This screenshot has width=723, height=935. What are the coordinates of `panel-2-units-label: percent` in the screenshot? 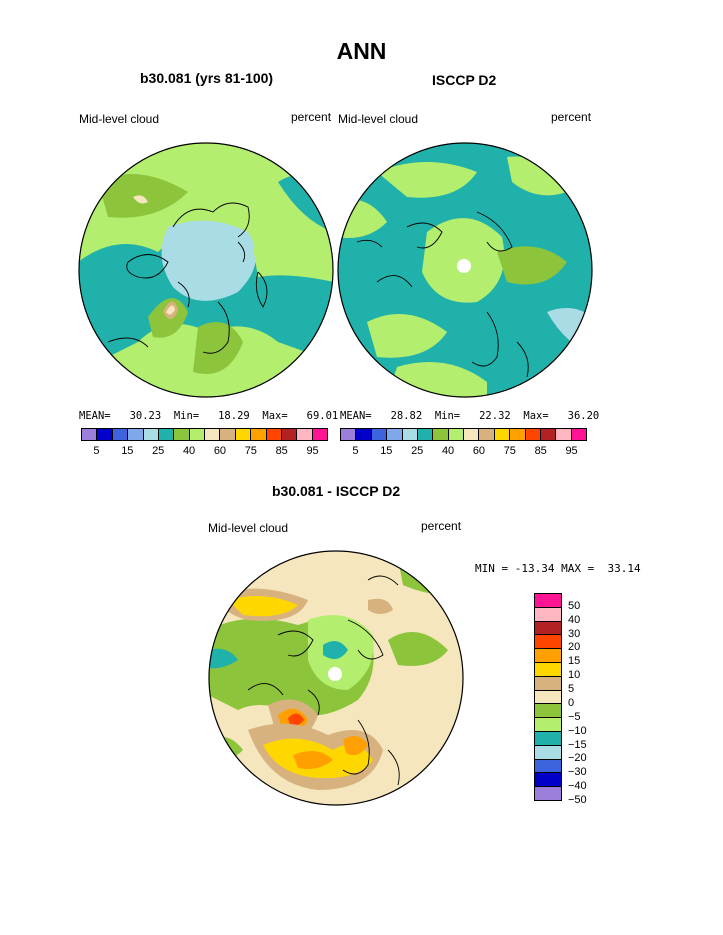 It's located at (571, 117).